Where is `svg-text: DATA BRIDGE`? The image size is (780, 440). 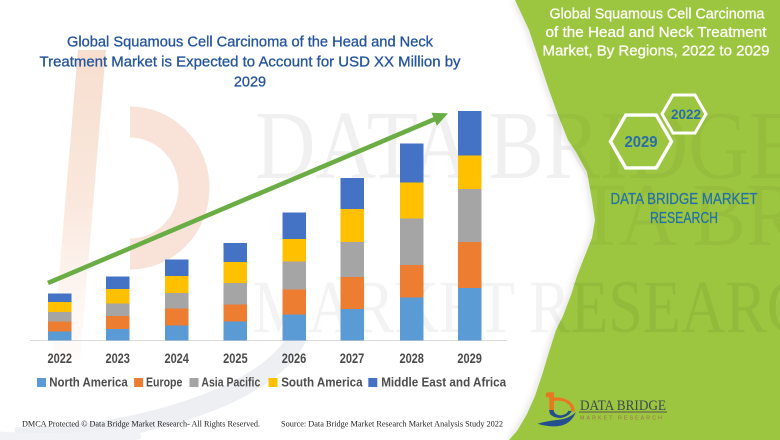 svg-text: DATA BRIDGE is located at coordinates (623, 406).